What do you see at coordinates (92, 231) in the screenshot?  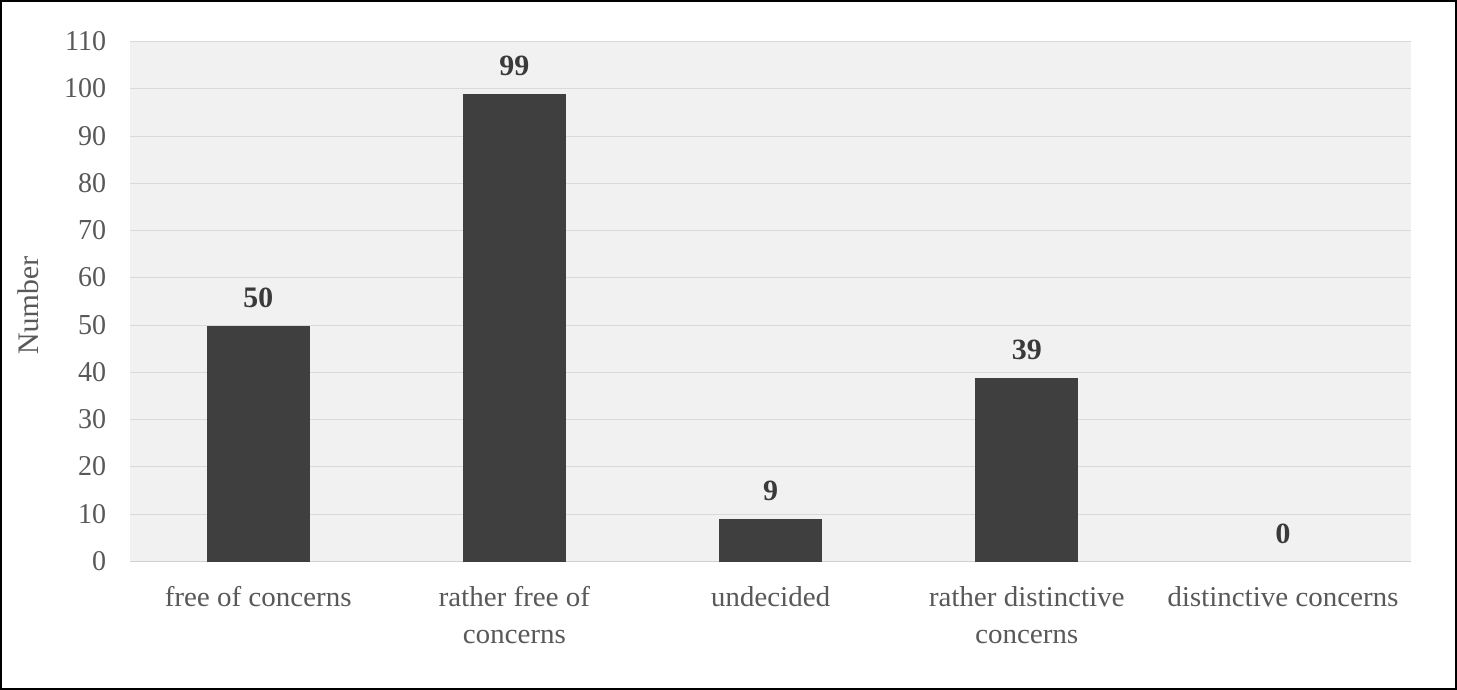 I see `y-tick-label: 70` at bounding box center [92, 231].